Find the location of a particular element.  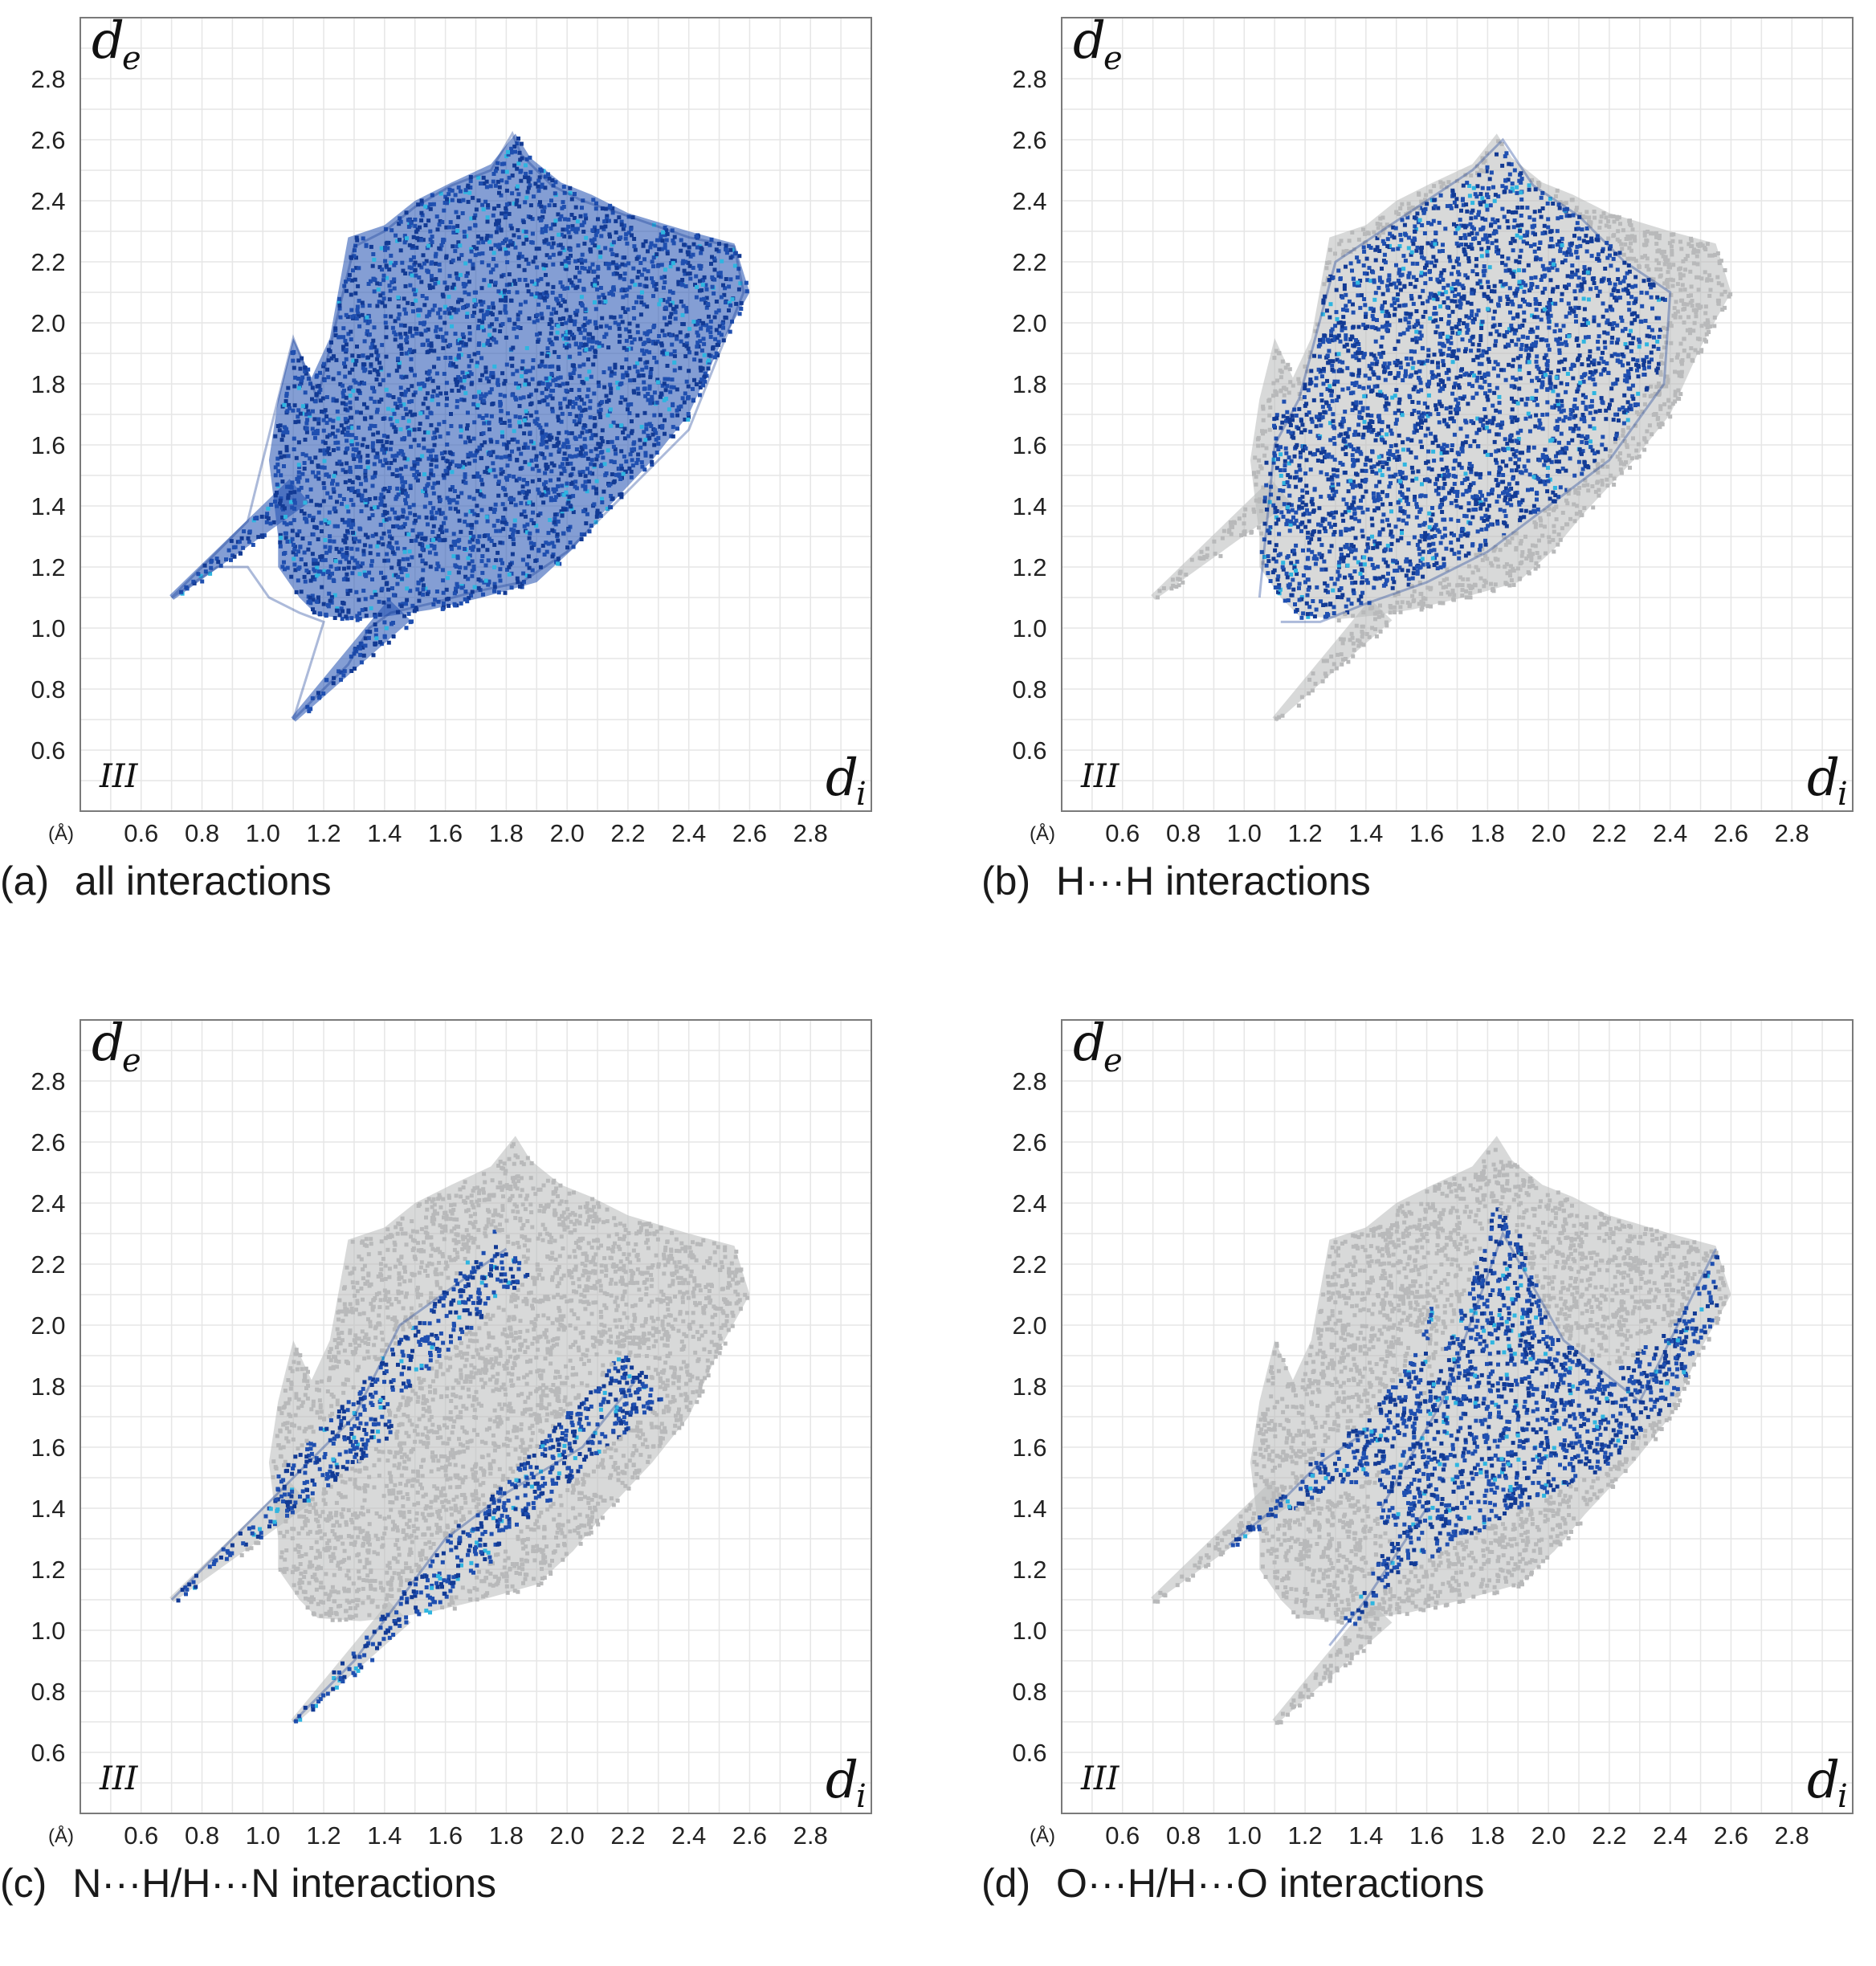

caption-text: all interactions is located at coordinates (204, 881).